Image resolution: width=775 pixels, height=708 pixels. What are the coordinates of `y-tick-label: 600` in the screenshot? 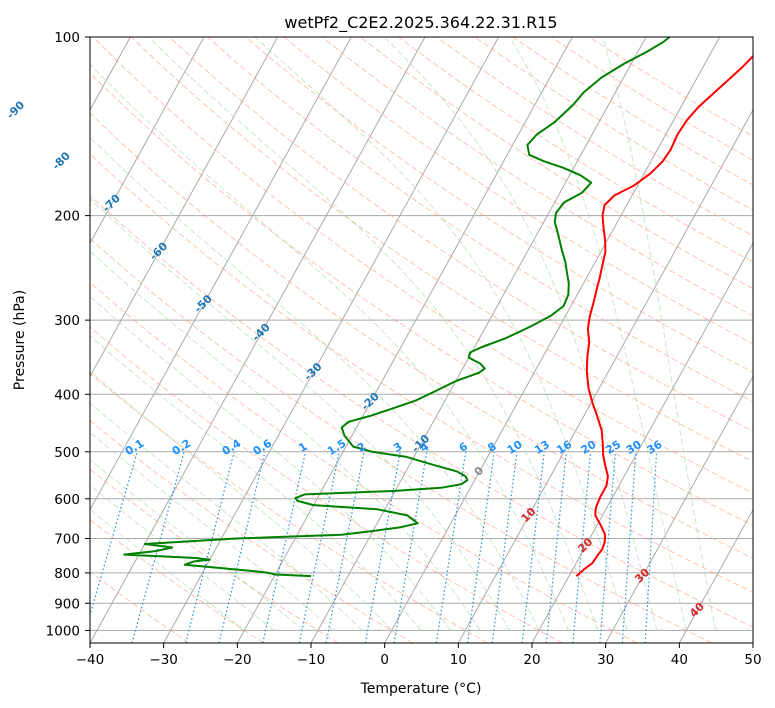 It's located at (67, 500).